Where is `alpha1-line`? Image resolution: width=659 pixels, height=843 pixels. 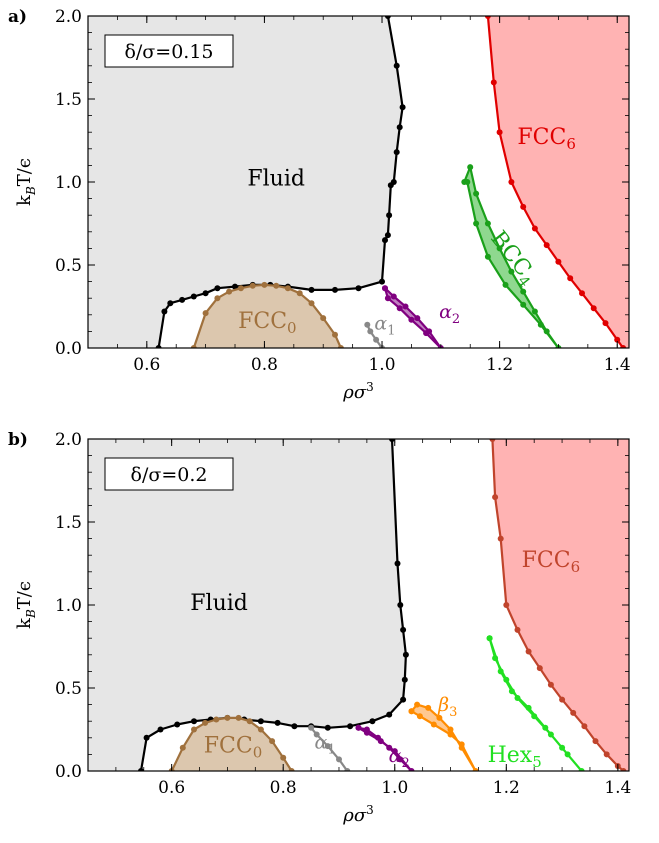
alpha1-line is located at coordinates (374, 336).